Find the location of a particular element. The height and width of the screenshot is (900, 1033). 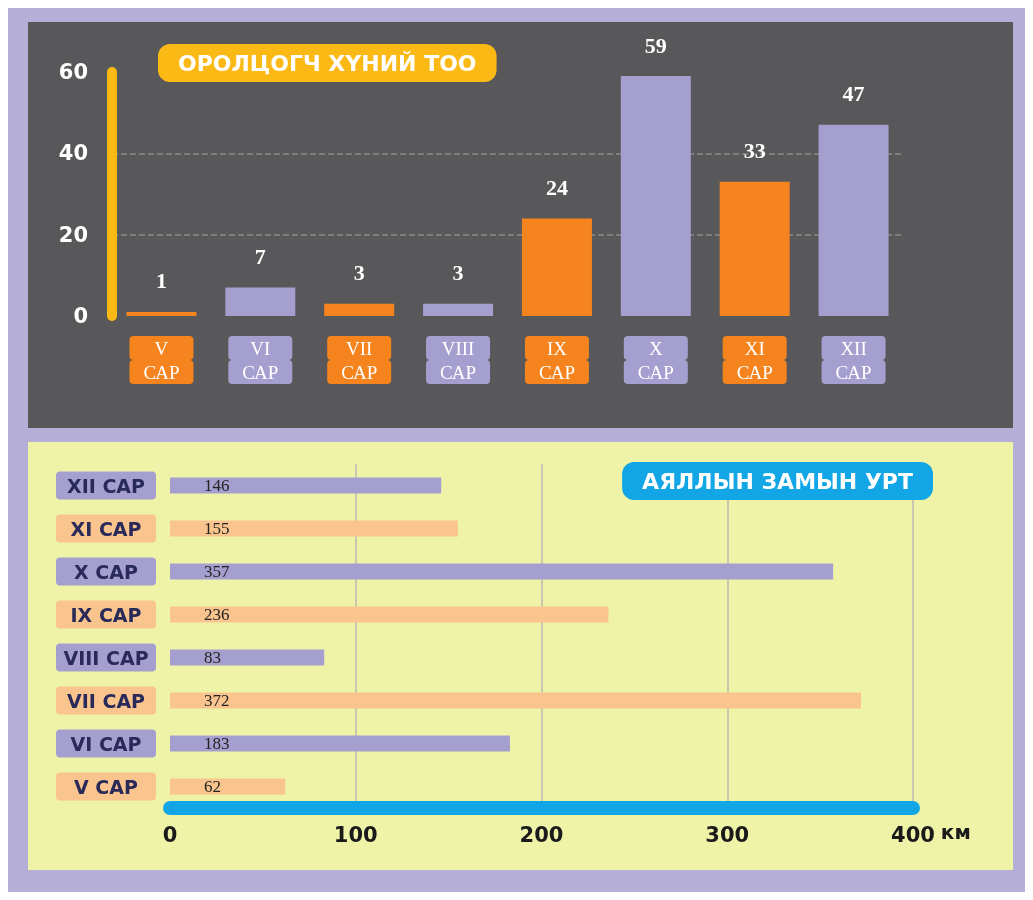

data-label: 183 is located at coordinates (217, 743).